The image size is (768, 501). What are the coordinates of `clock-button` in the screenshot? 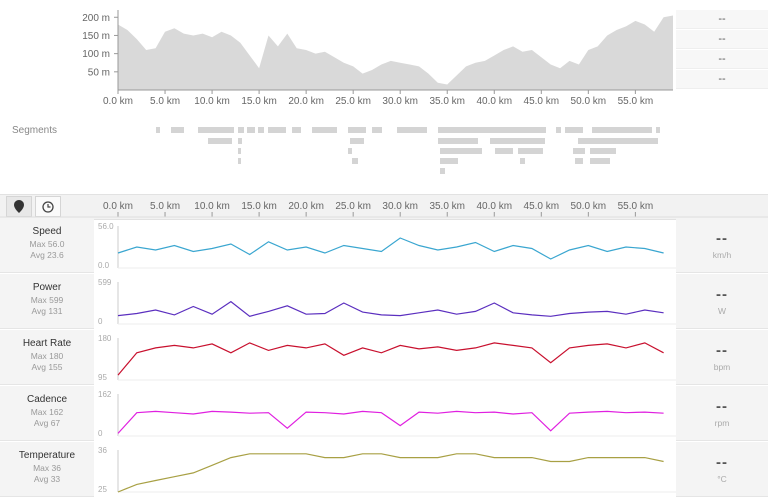 It's located at (48, 206).